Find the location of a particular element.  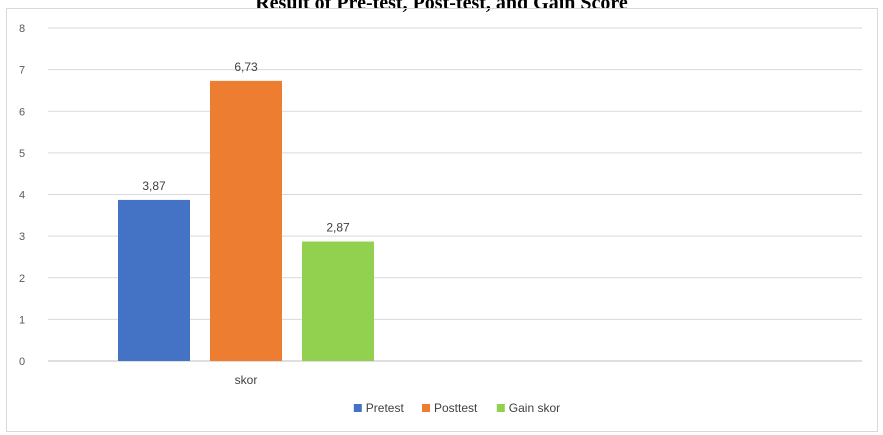

legend-label: Posttest is located at coordinates (456, 408).